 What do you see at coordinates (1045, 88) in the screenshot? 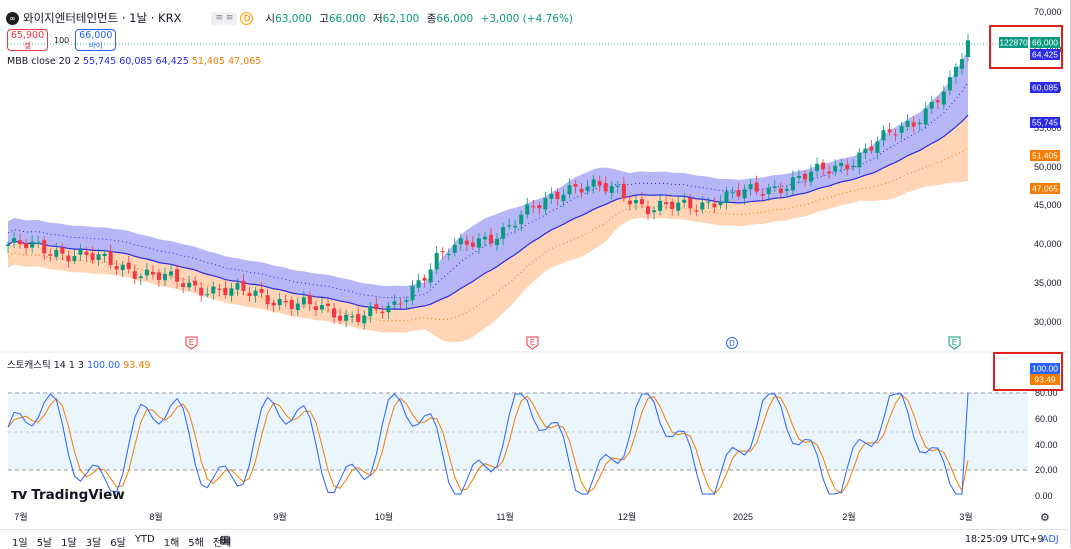
I see `upper-tag-text: 60,085` at bounding box center [1045, 88].